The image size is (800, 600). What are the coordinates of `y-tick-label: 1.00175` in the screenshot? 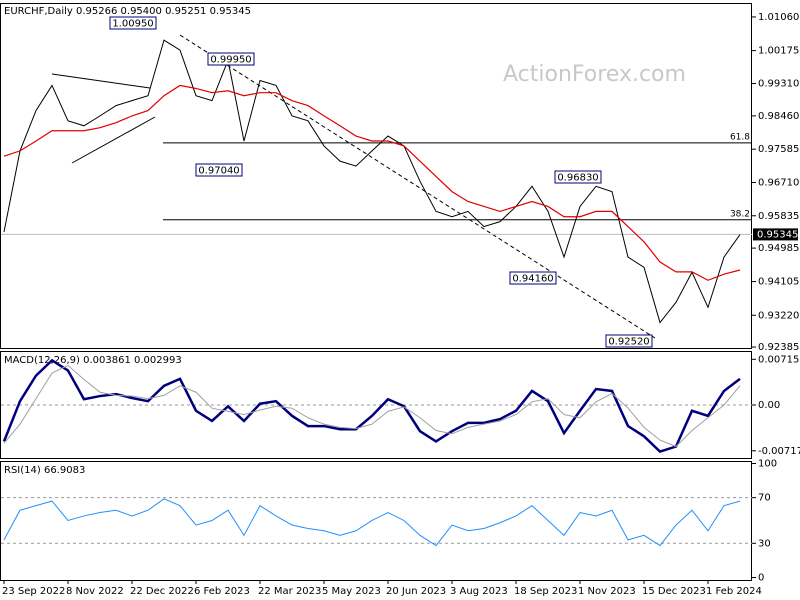 It's located at (778, 51).